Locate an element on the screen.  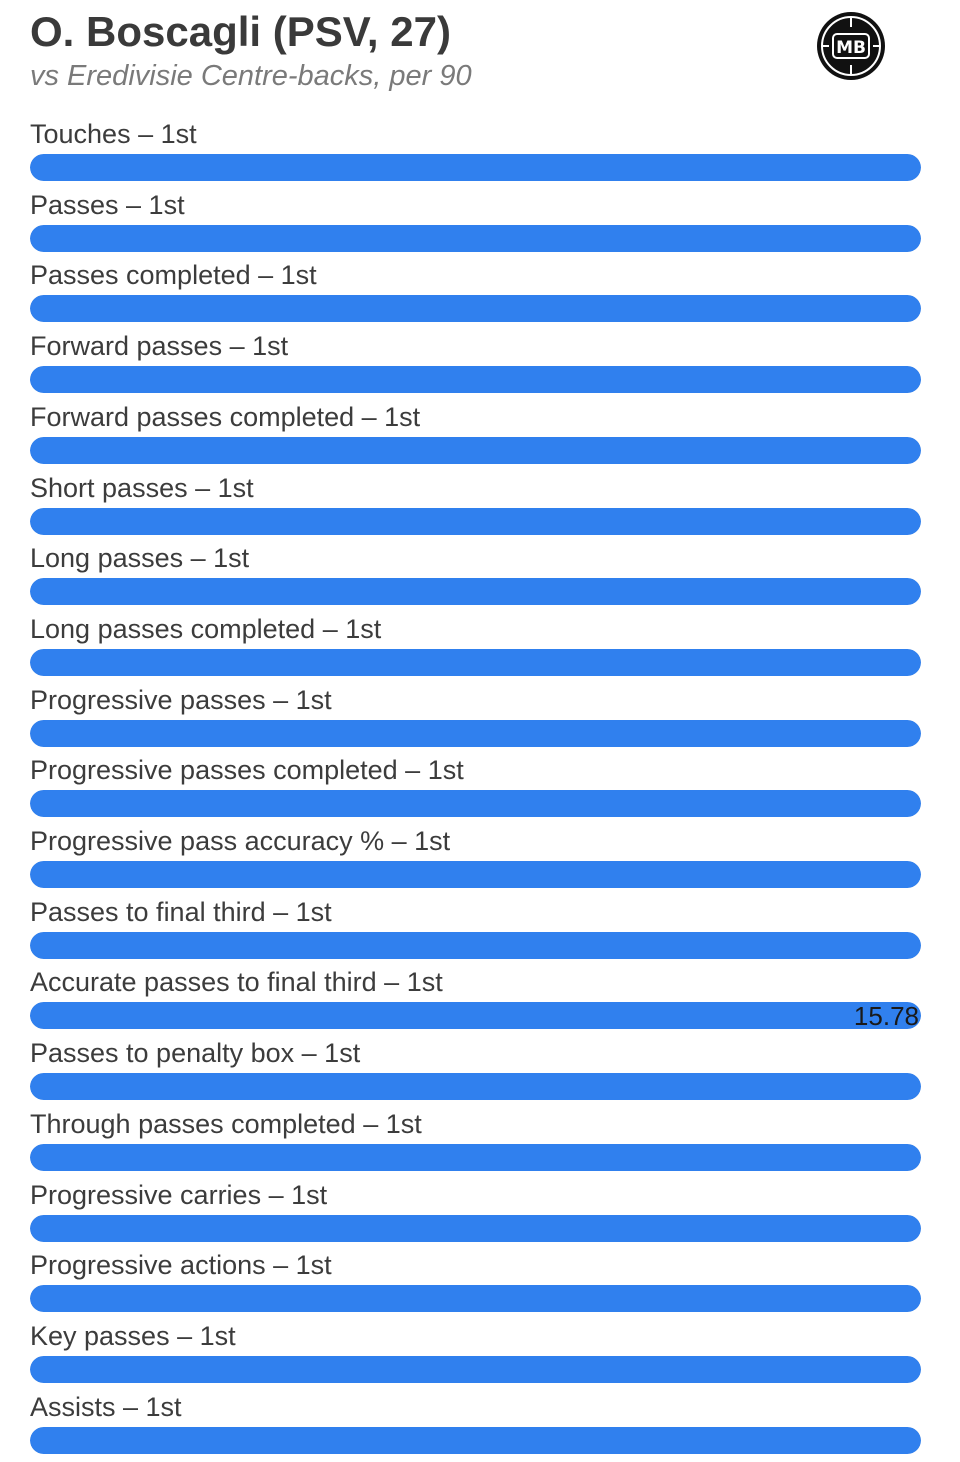
bar-value-label: 15.78 is located at coordinates (886, 1016).